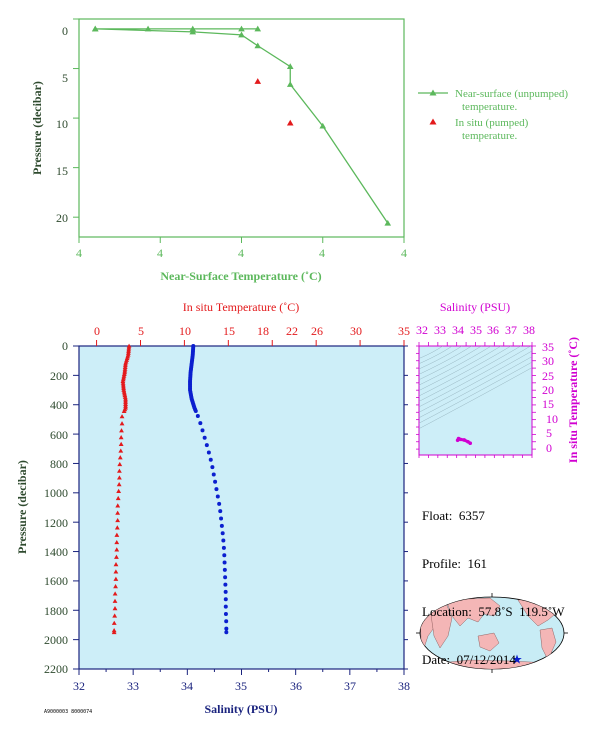 Image resolution: width=601 pixels, height=732 pixels. Describe the element at coordinates (59, 405) in the screenshot. I see `p-tick-2: 400` at that location.